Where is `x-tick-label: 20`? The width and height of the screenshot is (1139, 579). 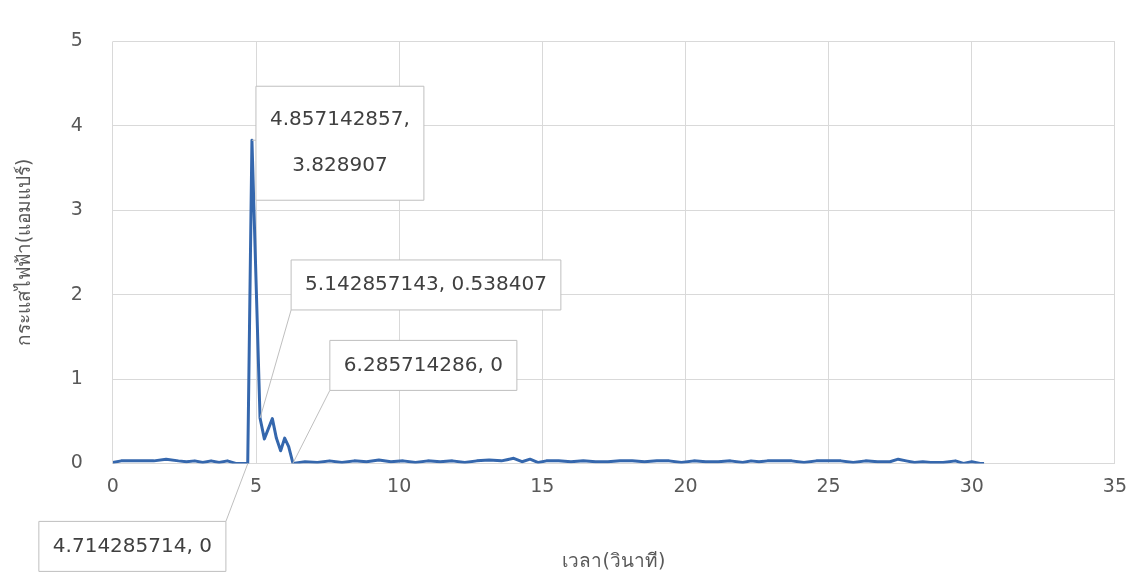 x-tick-label: 20 is located at coordinates (685, 484).